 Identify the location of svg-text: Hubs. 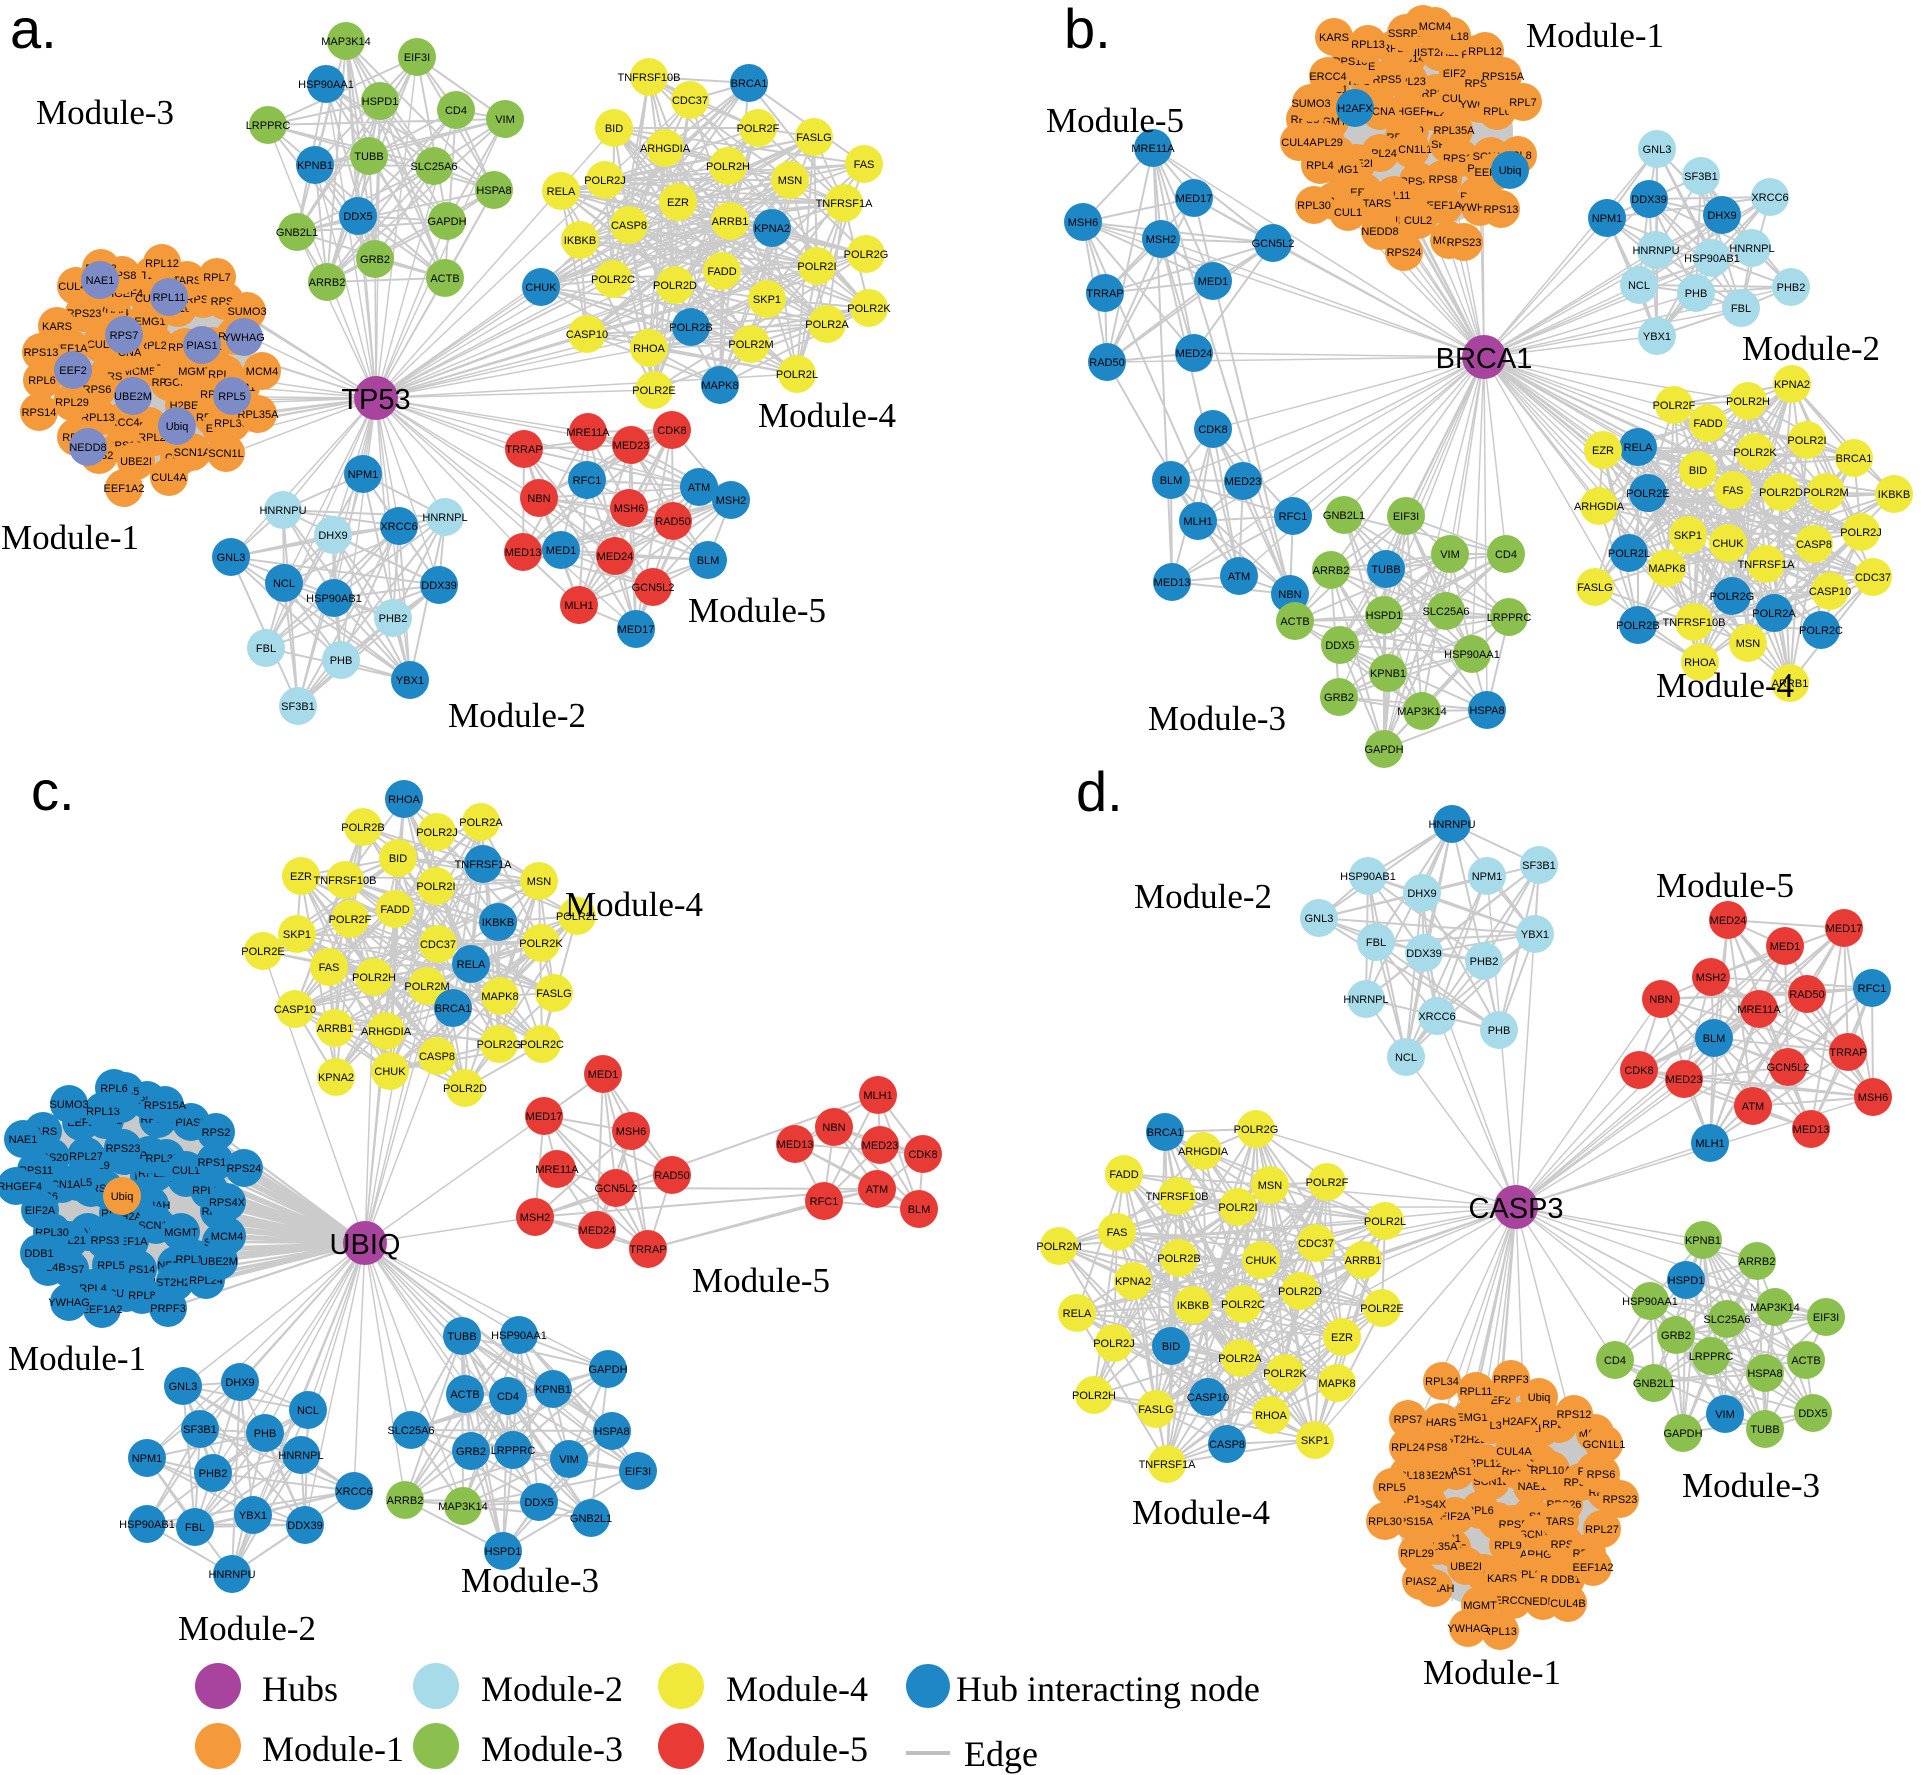
(300, 1689).